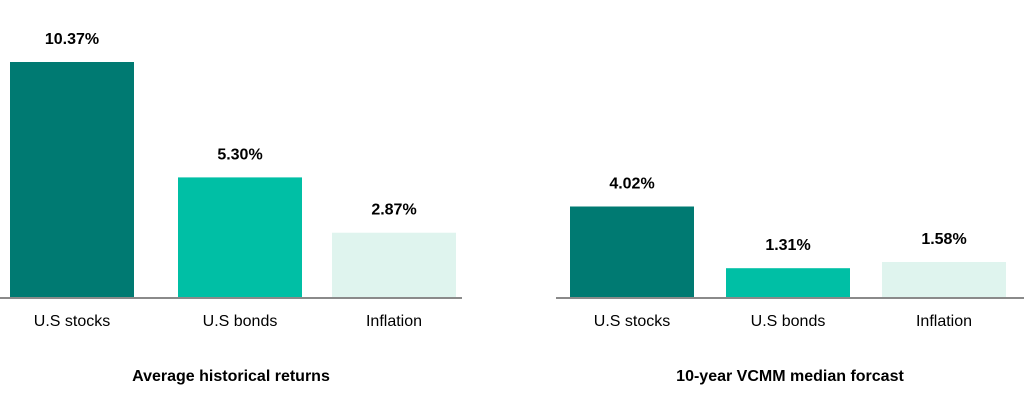 The height and width of the screenshot is (412, 1024). I want to click on data-label-inflation: 1.58%, so click(943, 239).